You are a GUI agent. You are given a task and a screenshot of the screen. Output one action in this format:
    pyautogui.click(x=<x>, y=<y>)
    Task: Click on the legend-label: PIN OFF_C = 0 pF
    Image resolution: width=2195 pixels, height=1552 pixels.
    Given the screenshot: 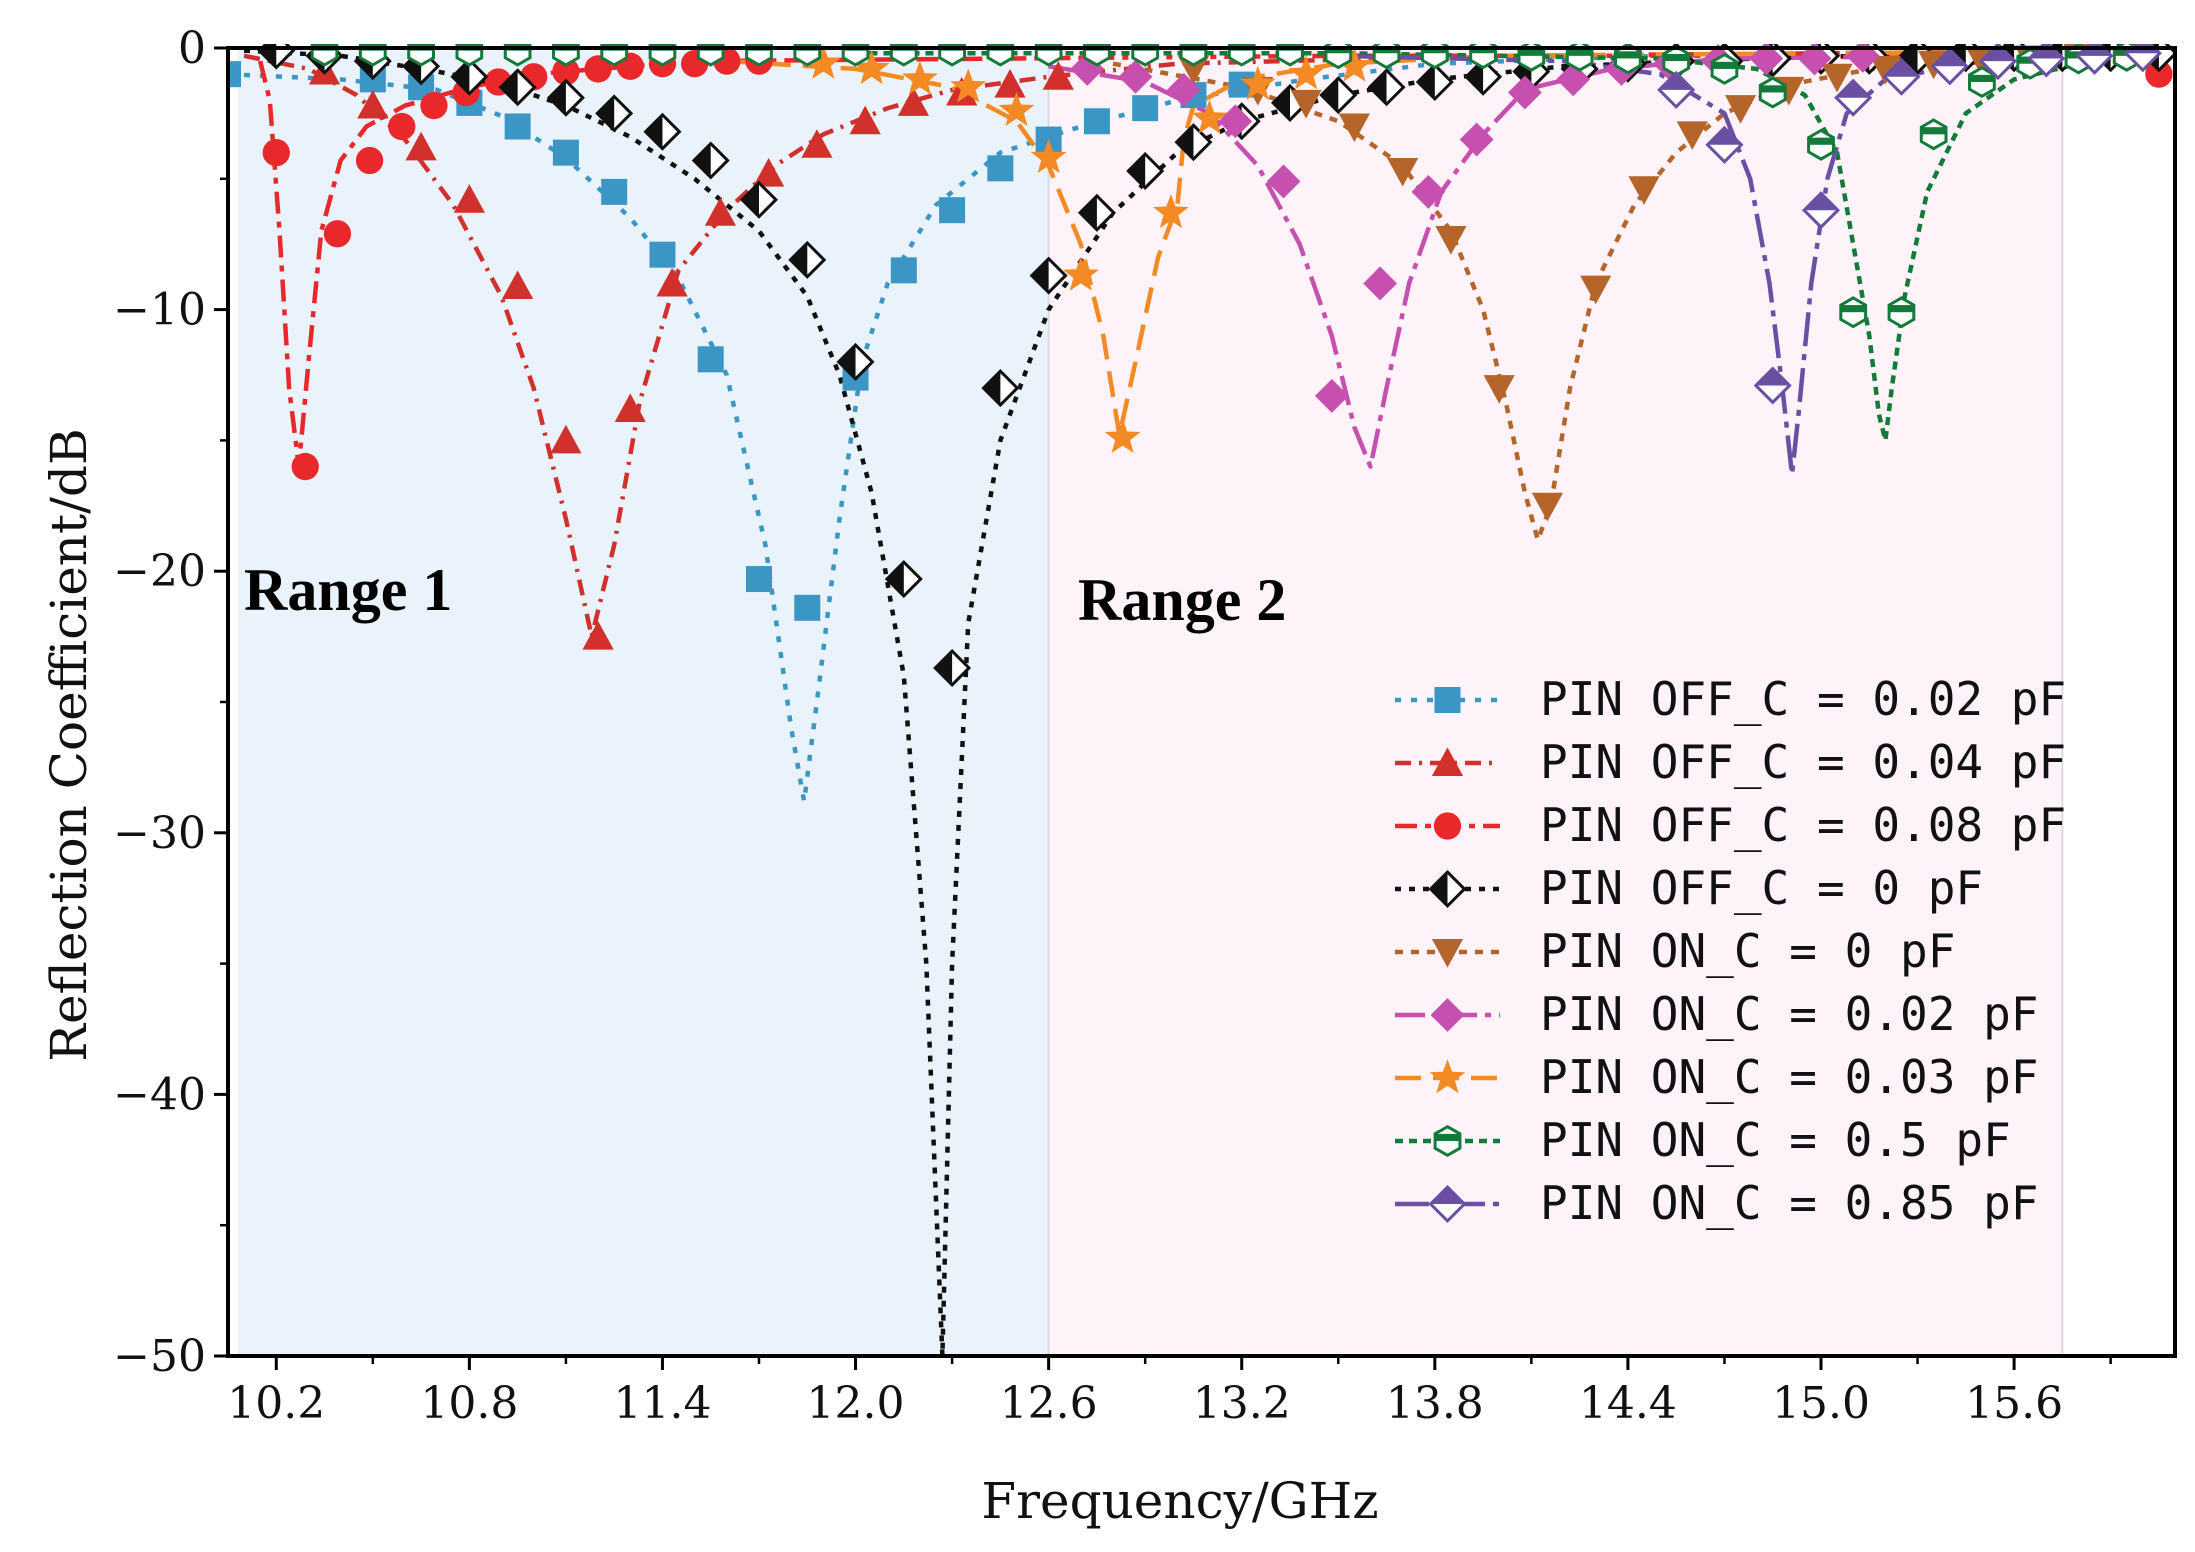 What is the action you would take?
    pyautogui.click(x=1761, y=888)
    